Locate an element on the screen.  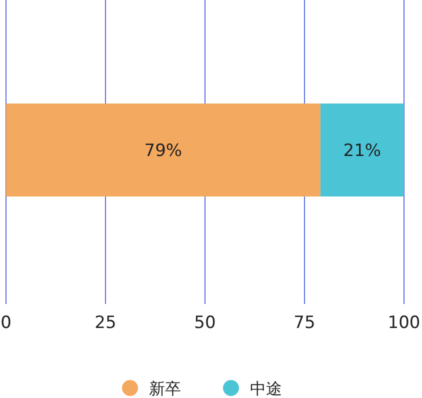
x-tick-label: 25 is located at coordinates (105, 323).